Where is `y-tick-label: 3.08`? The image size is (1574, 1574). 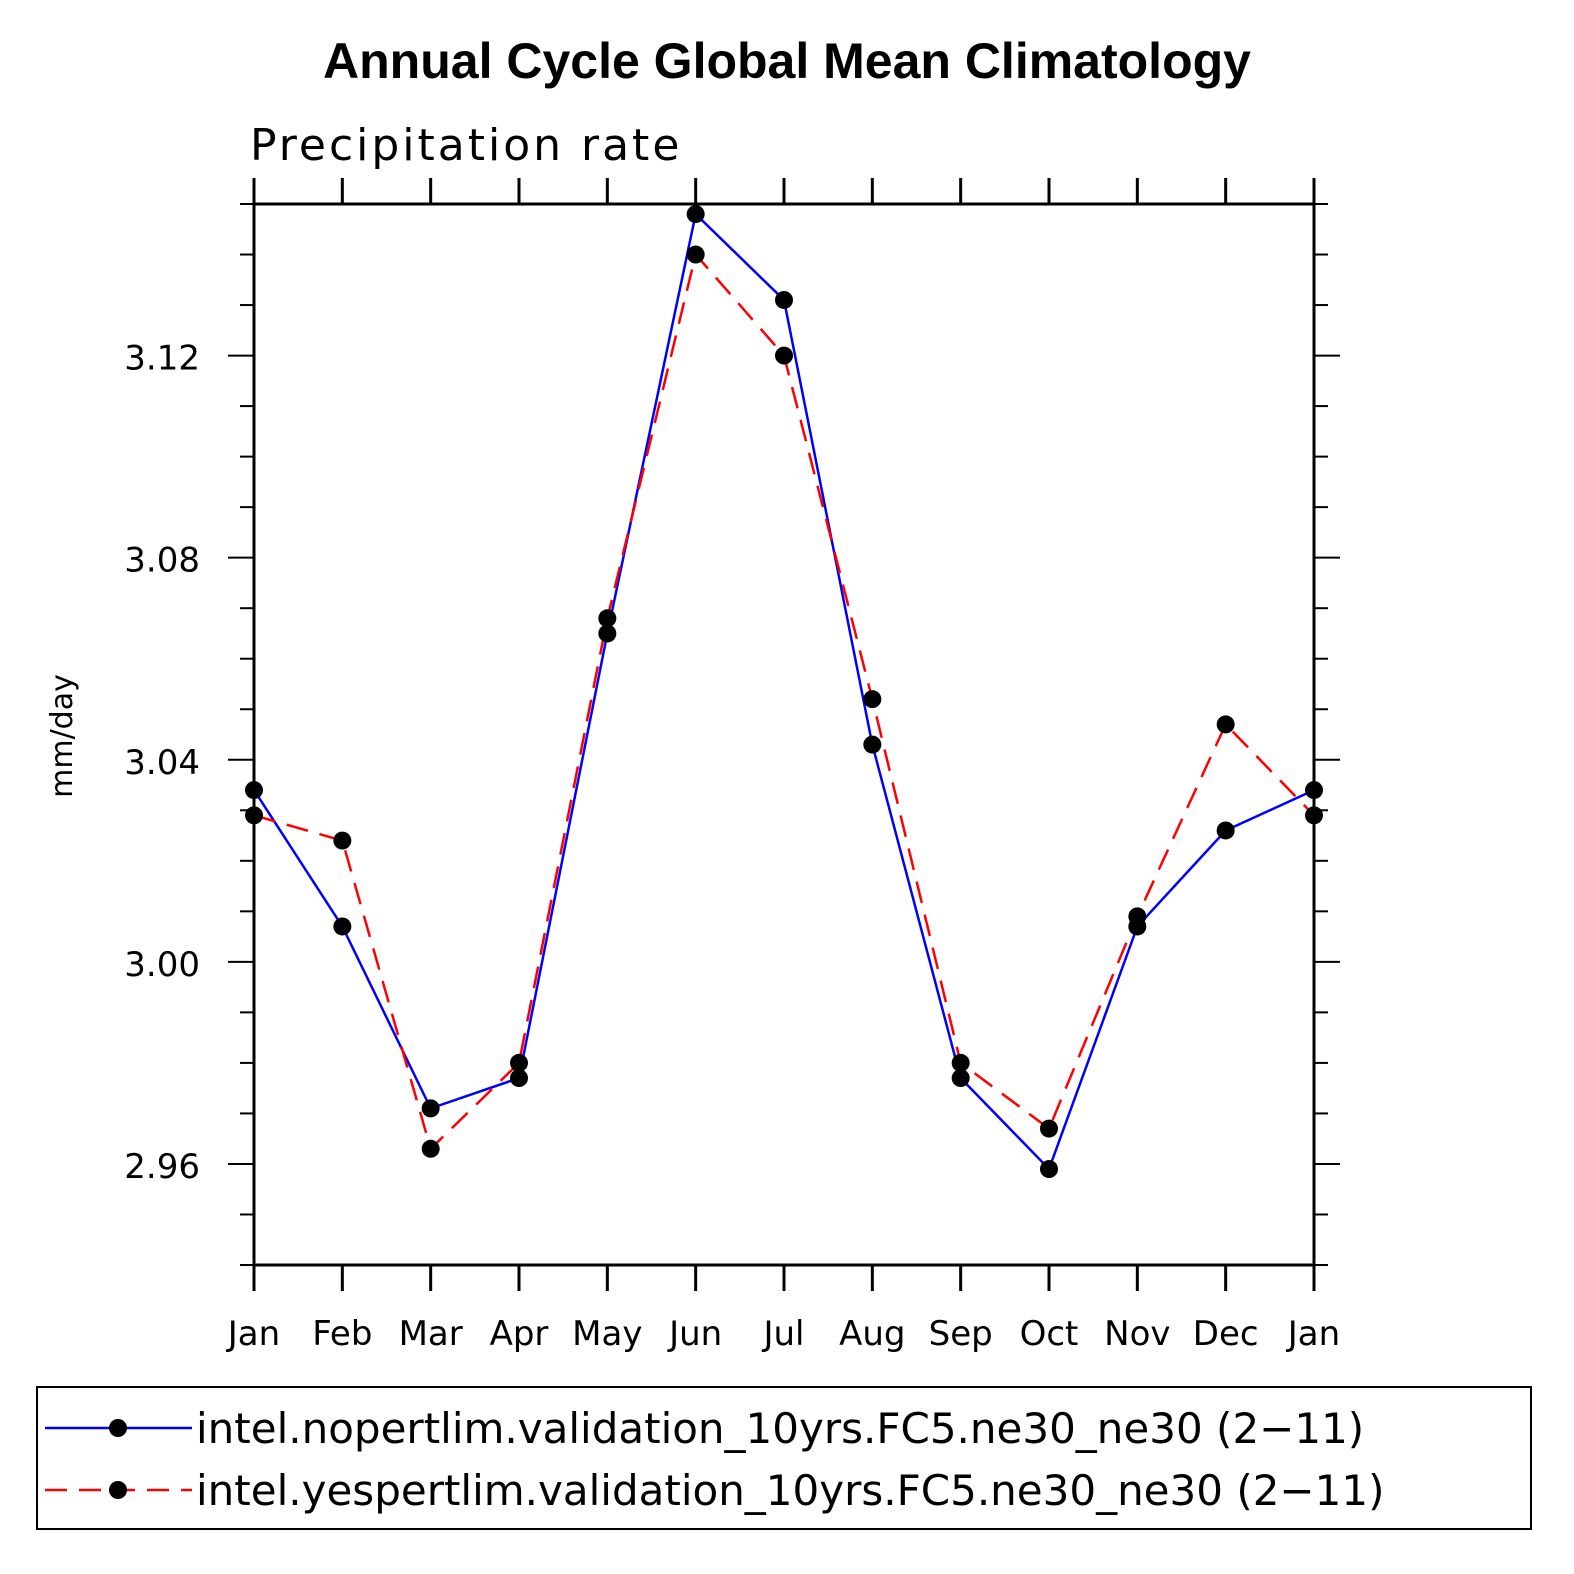
y-tick-label: 3.08 is located at coordinates (162, 561).